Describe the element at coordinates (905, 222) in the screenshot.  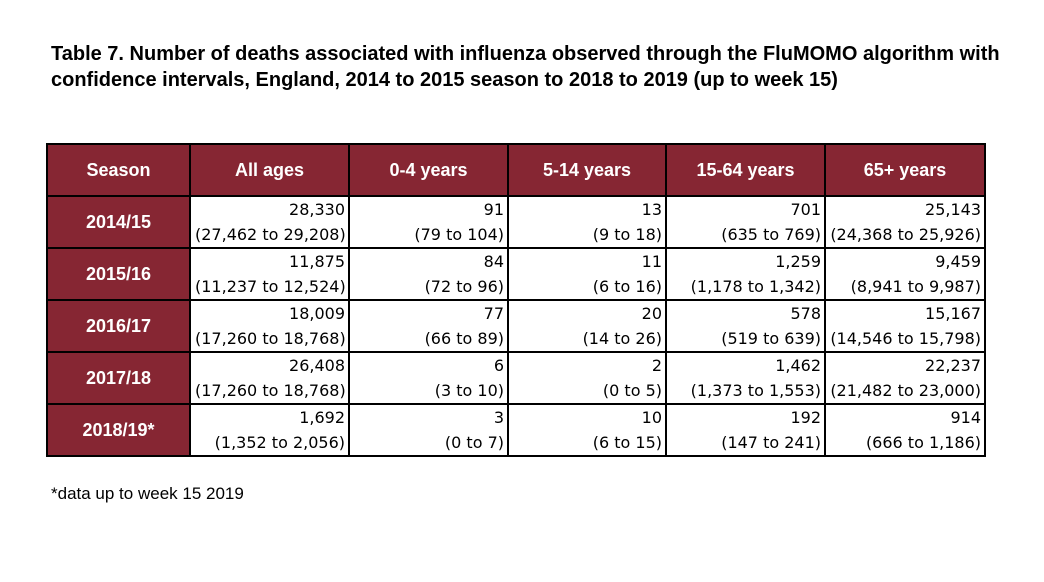
I see `data-cell: 25,143 (24,368 to 25,926)` at that location.